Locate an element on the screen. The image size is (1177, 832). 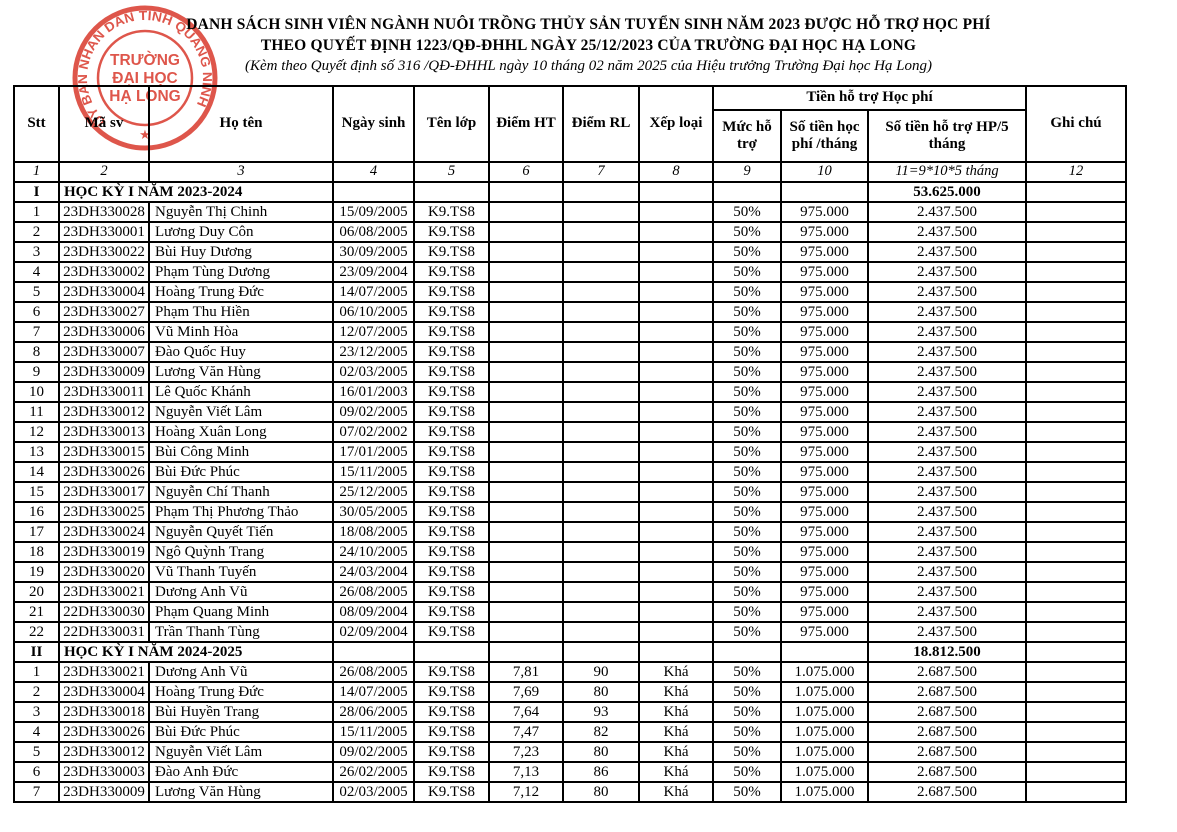
col-header-ngay-sinh: Ngày sinh is located at coordinates (373, 124).